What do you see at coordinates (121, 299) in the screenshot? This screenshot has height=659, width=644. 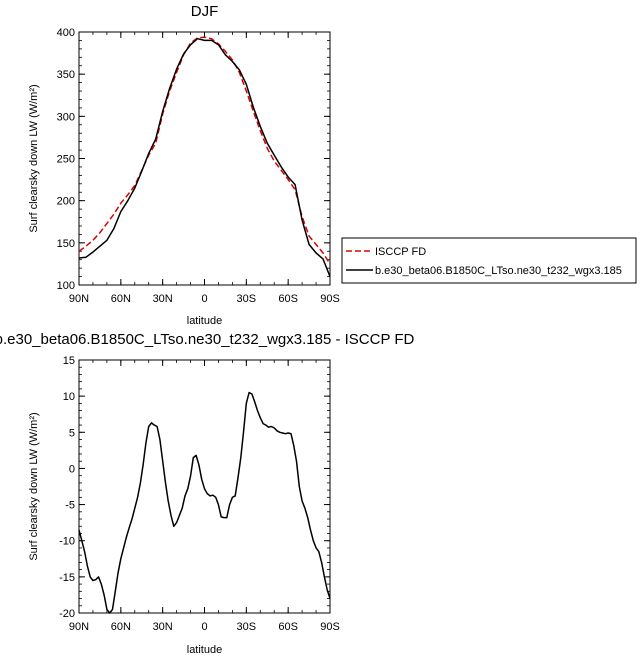 I see `top-x-tick-label: 60N` at bounding box center [121, 299].